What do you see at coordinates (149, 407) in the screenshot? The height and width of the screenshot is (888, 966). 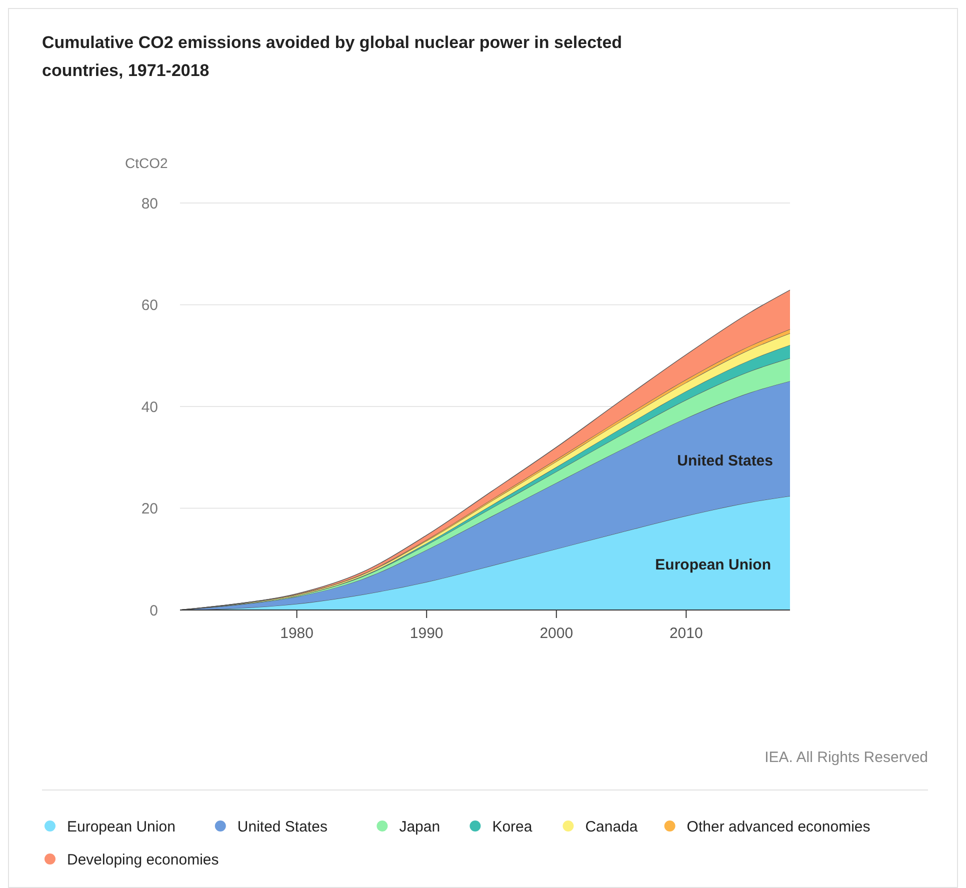 I see `y-tick-label: 40` at bounding box center [149, 407].